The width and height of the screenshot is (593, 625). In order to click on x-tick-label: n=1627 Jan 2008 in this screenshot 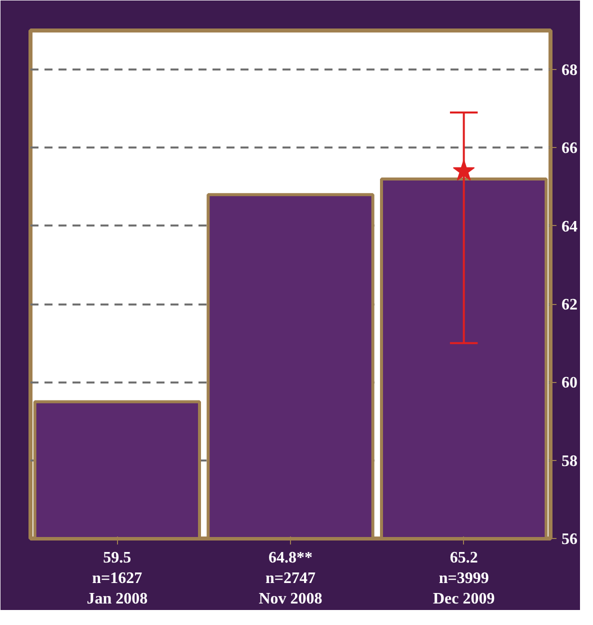, I will do `click(117, 589)`.